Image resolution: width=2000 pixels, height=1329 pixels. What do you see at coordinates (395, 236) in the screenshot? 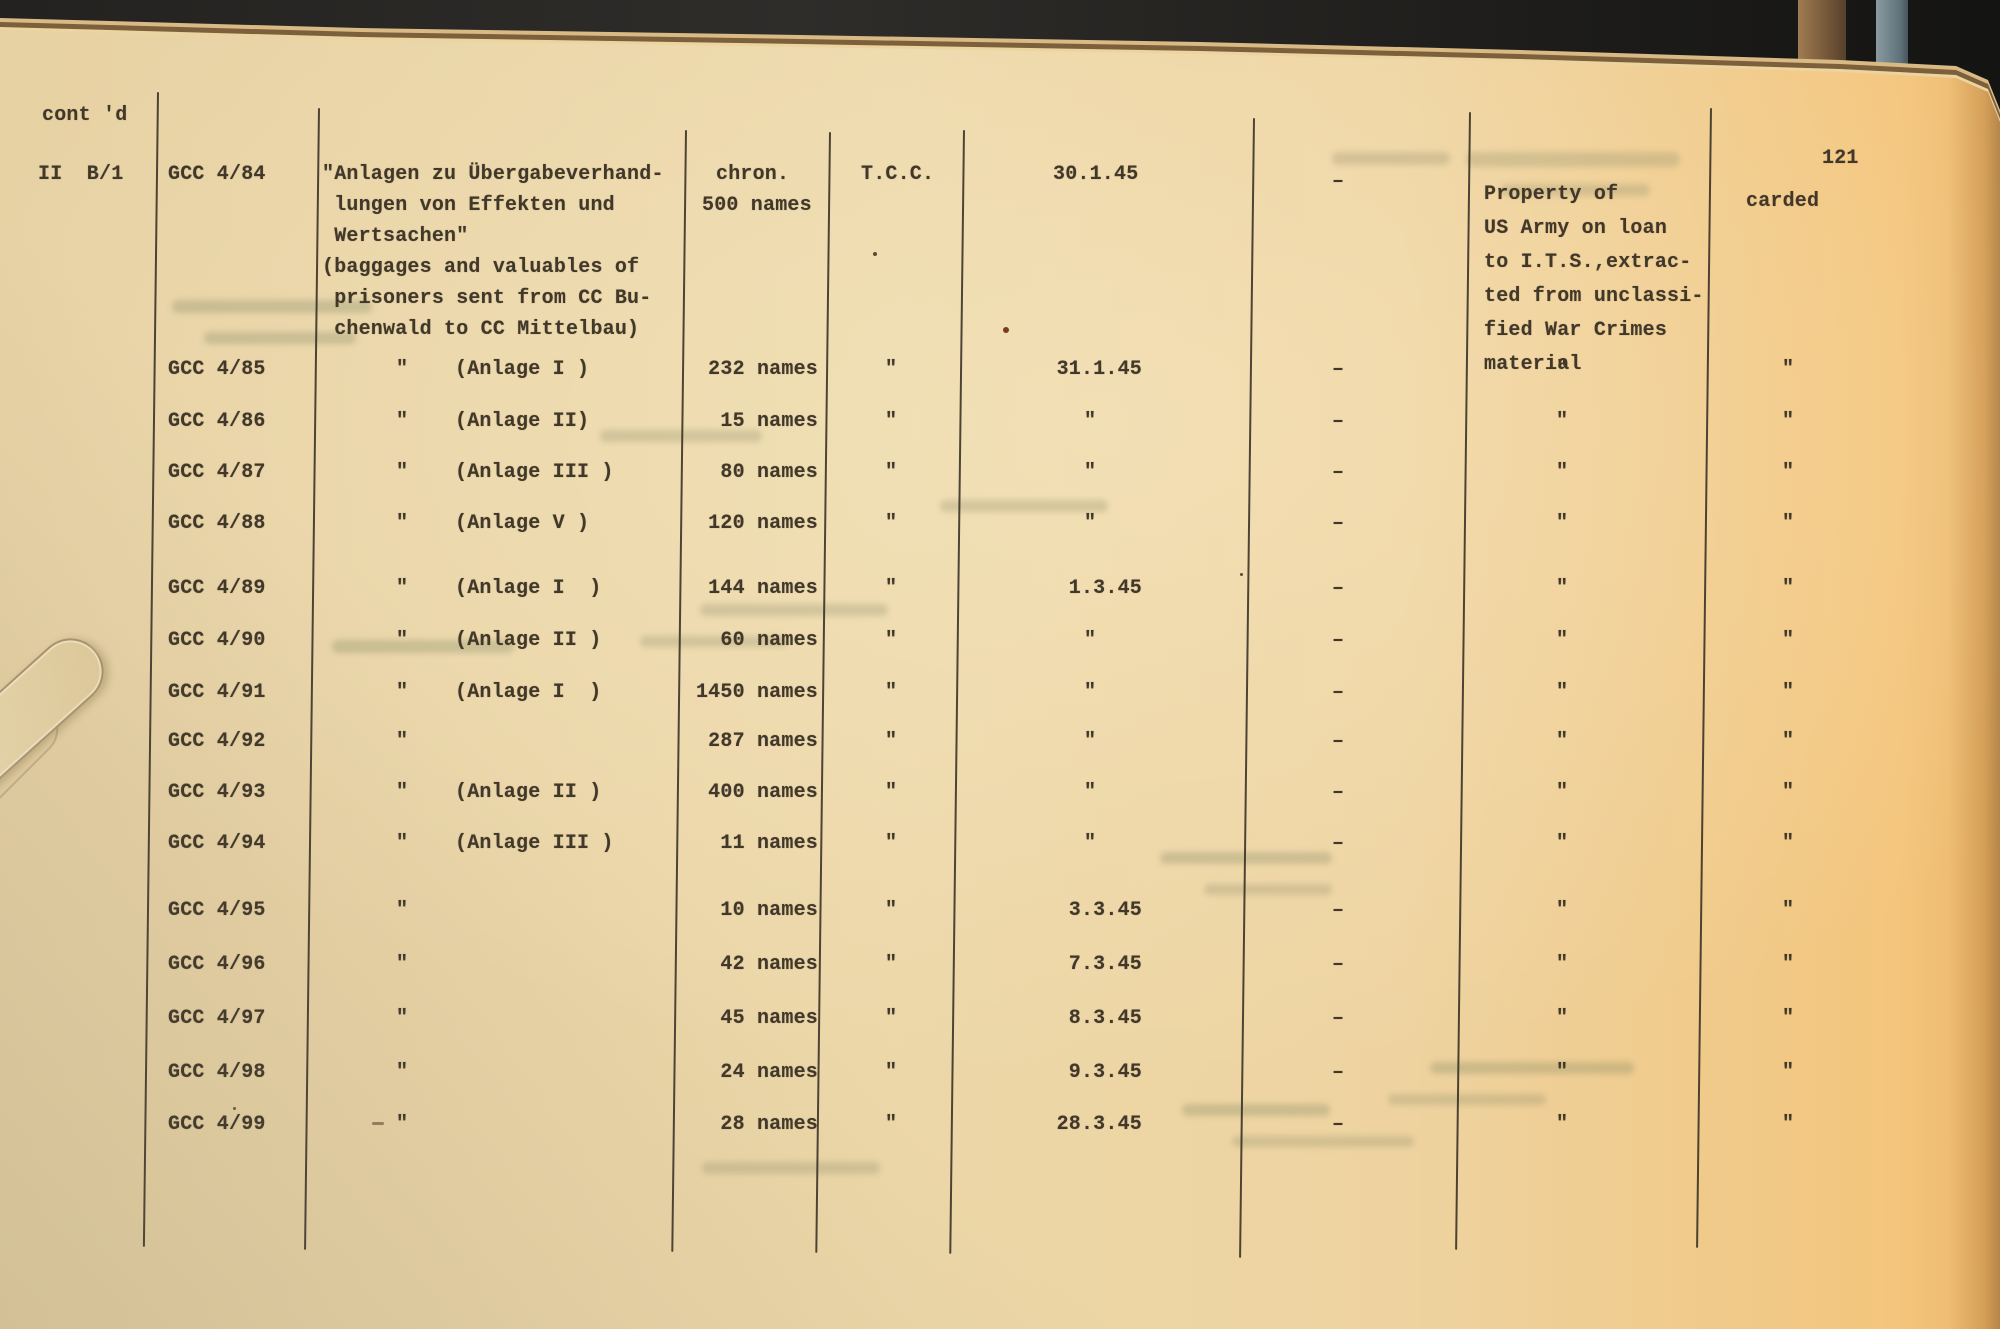
I see `description-line: Wertsachen"` at bounding box center [395, 236].